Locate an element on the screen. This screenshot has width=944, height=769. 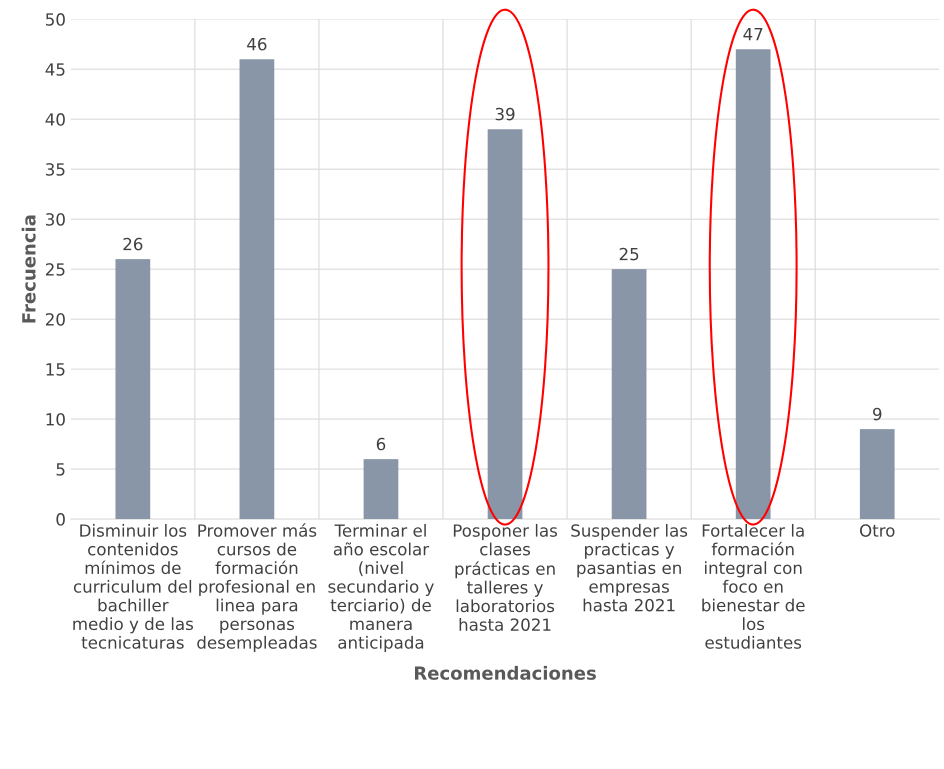
x-tick-label: Posponer las clases prácticas en talleres y laboratorios hasta 2021 is located at coordinates (506, 577).